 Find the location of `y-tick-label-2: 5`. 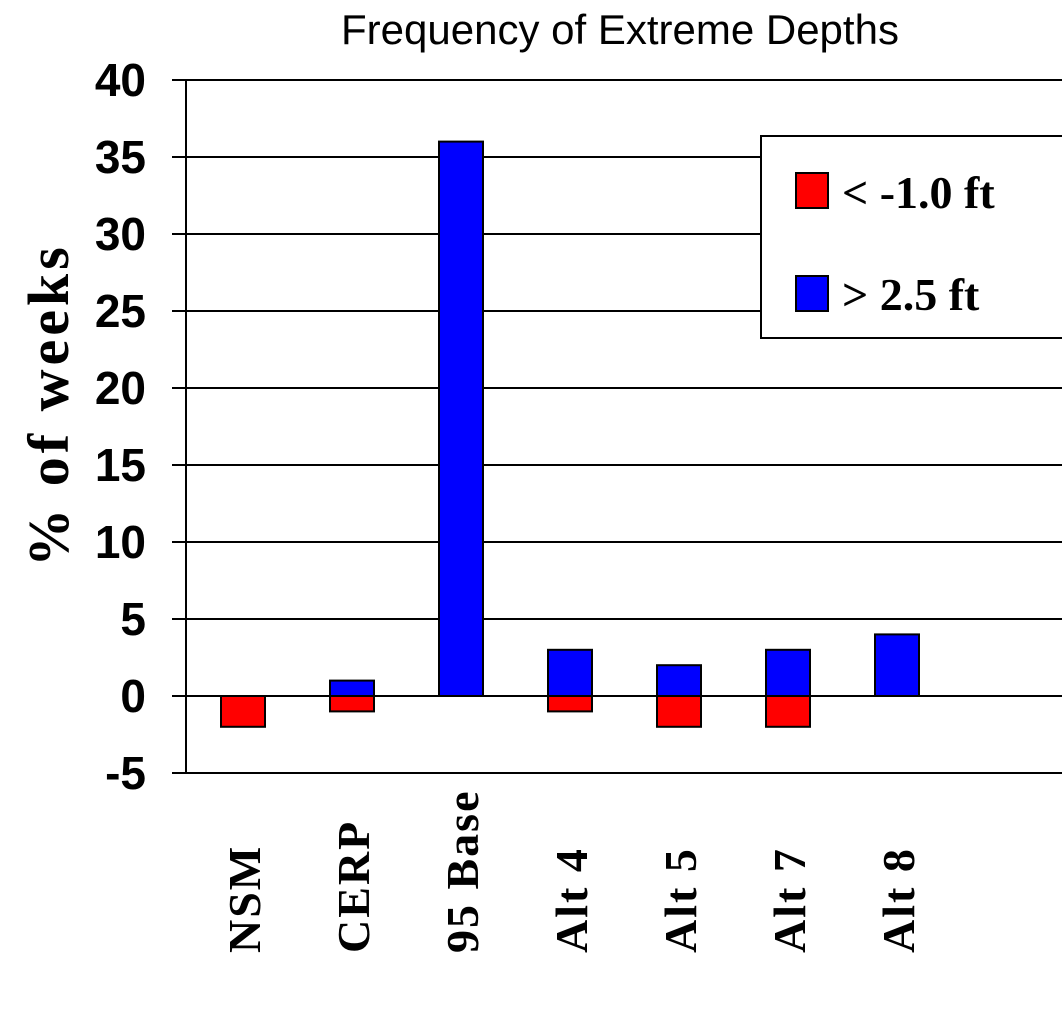

y-tick-label-2: 5 is located at coordinates (133, 619).